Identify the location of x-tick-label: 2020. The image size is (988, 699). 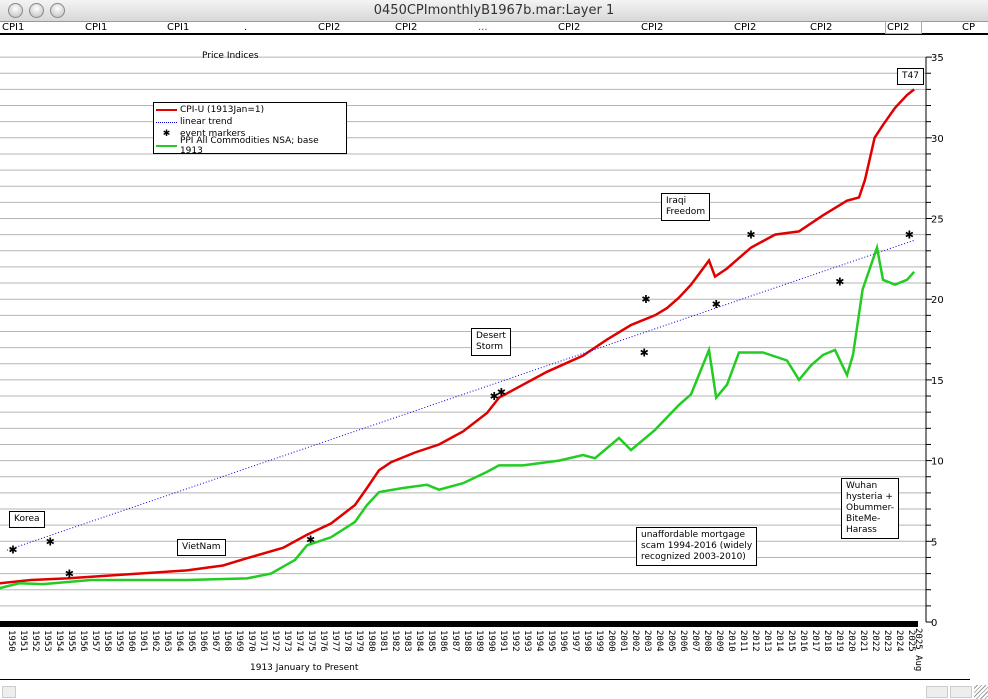
(851, 641).